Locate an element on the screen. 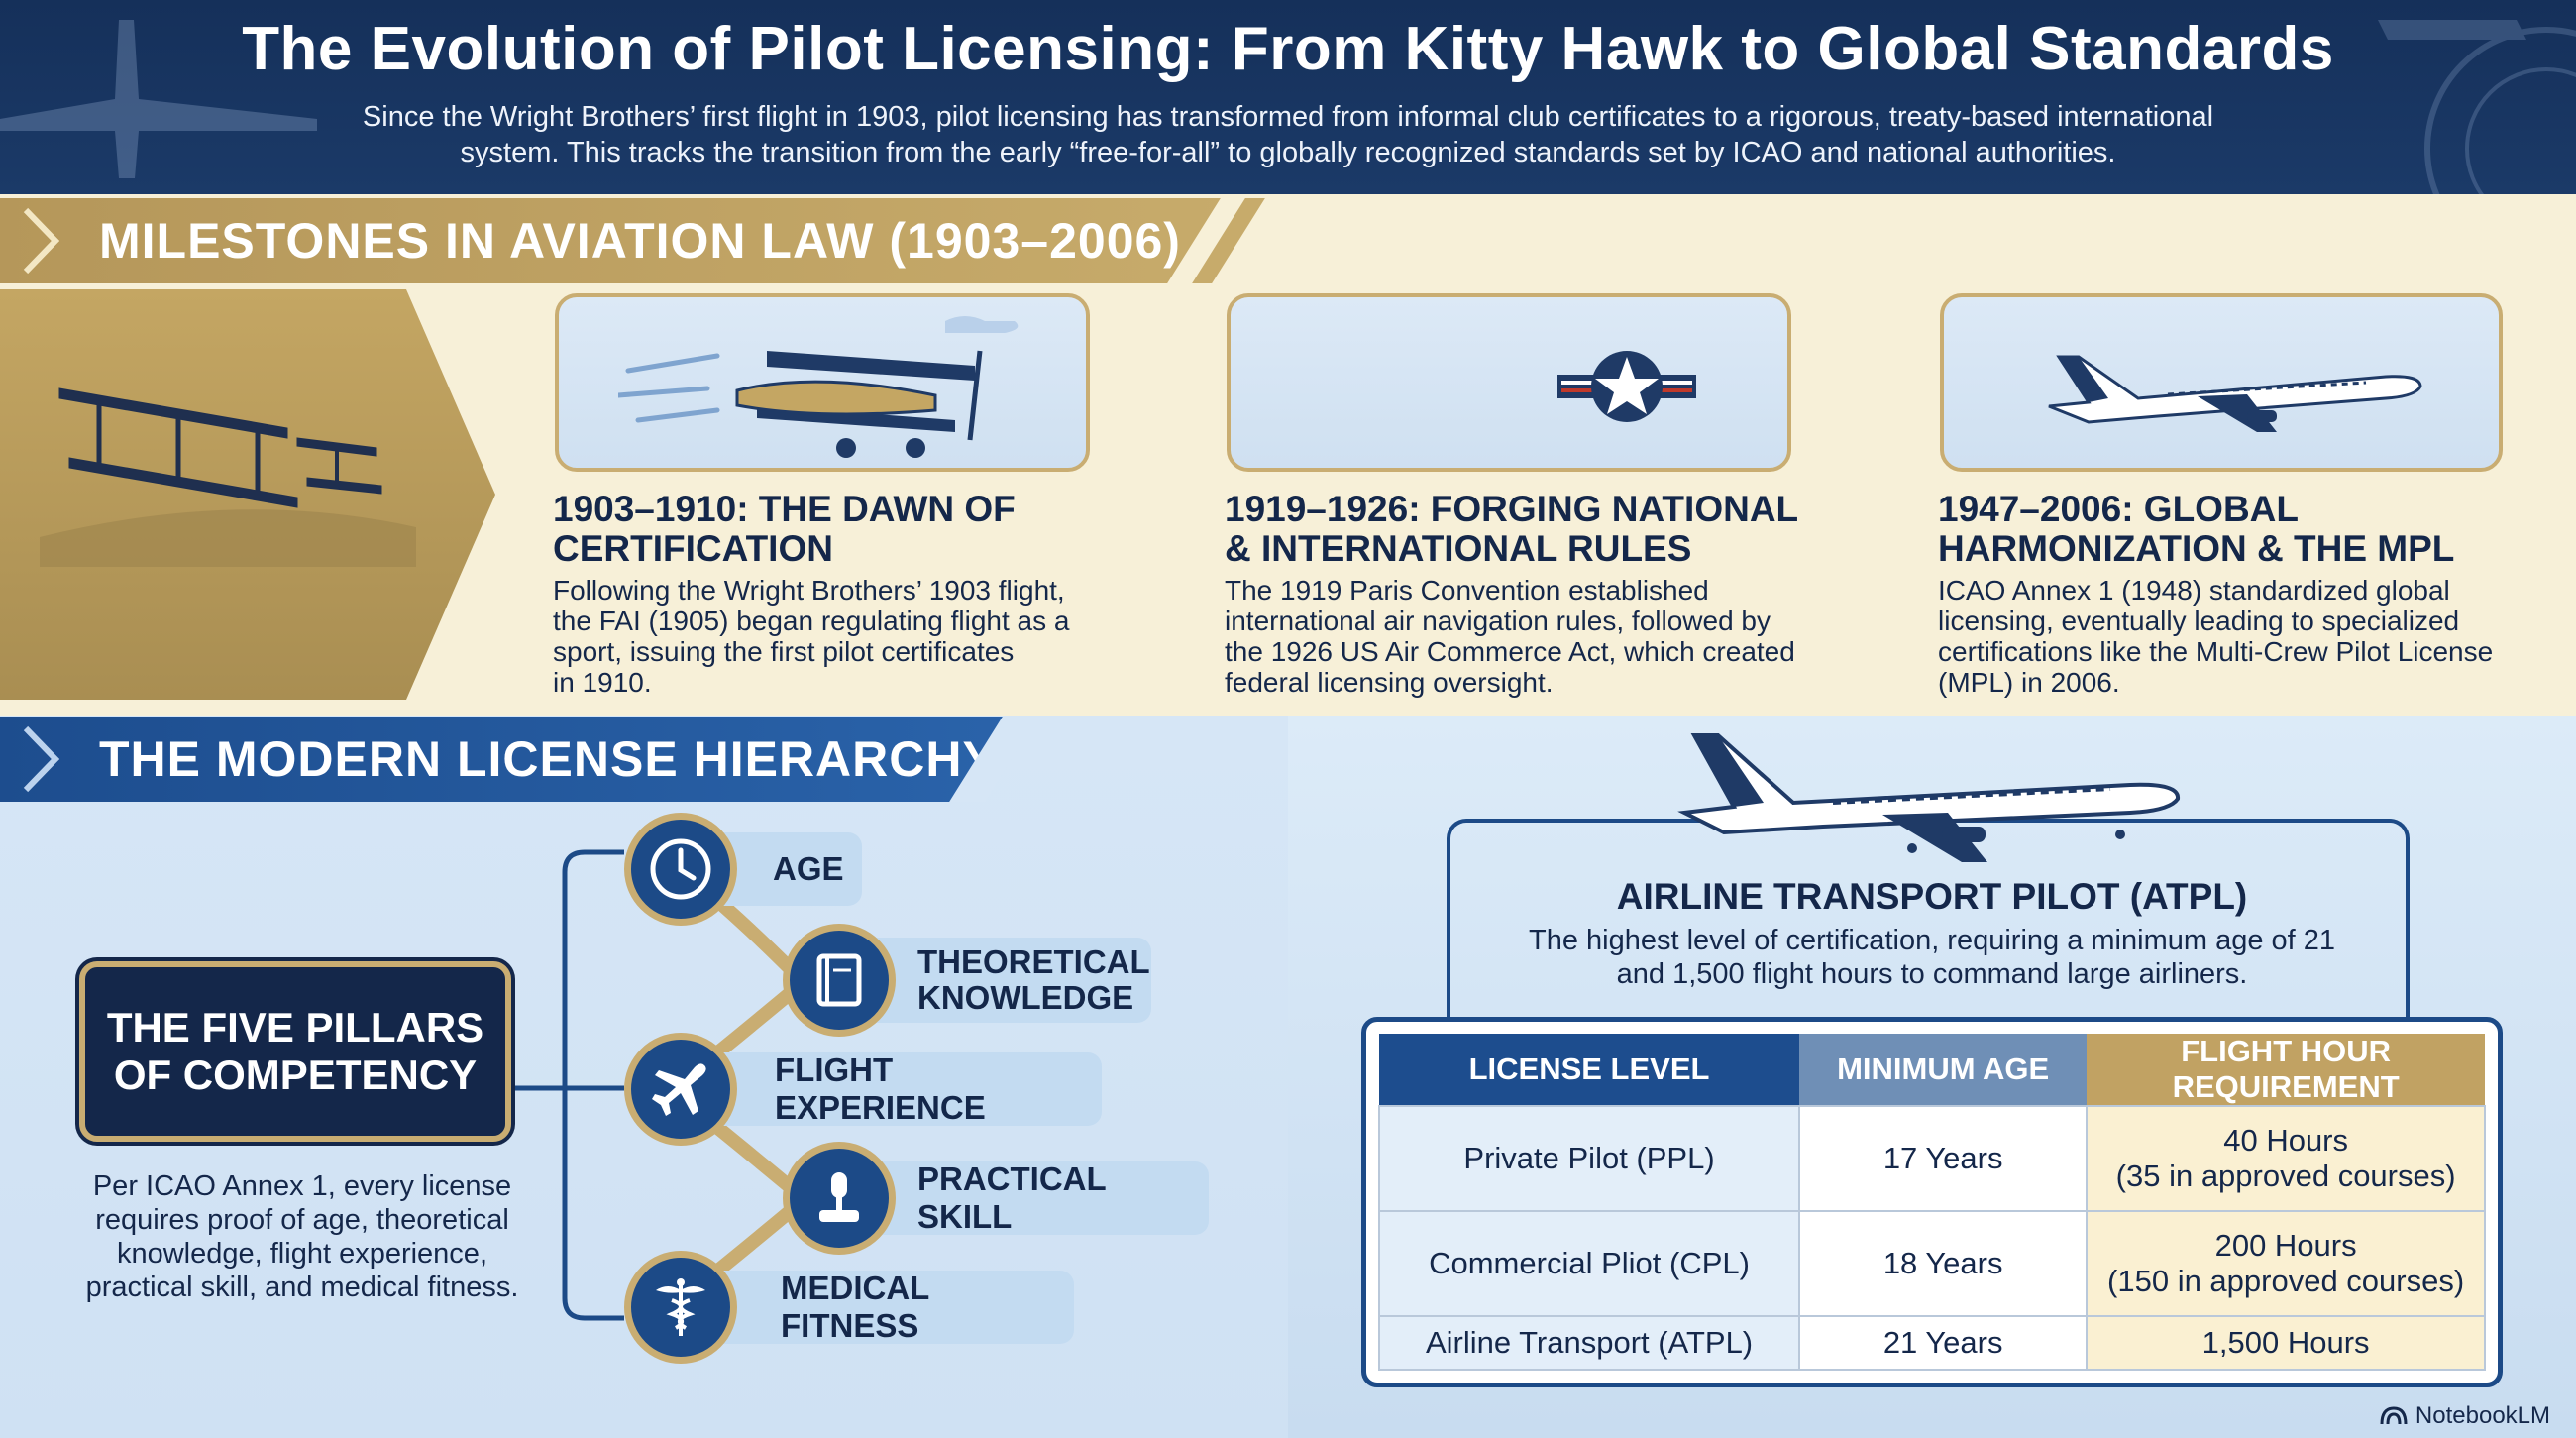 Image resolution: width=2576 pixels, height=1438 pixels. pillar-flight-experience: FLIGHT EXPERIENCE is located at coordinates (898, 1088).